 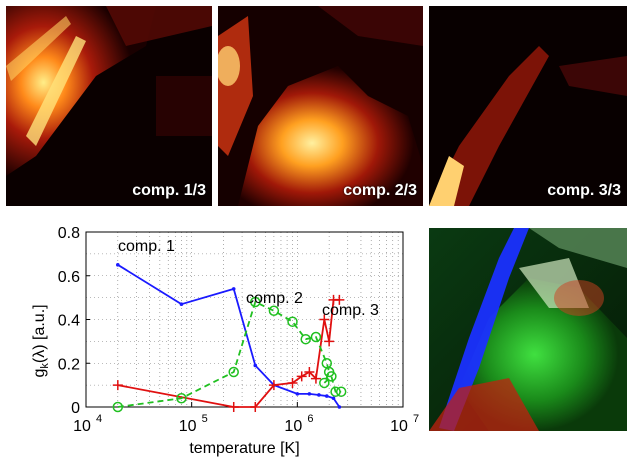 What do you see at coordinates (244, 448) in the screenshot?
I see `x-axis-label: temperature [K]` at bounding box center [244, 448].